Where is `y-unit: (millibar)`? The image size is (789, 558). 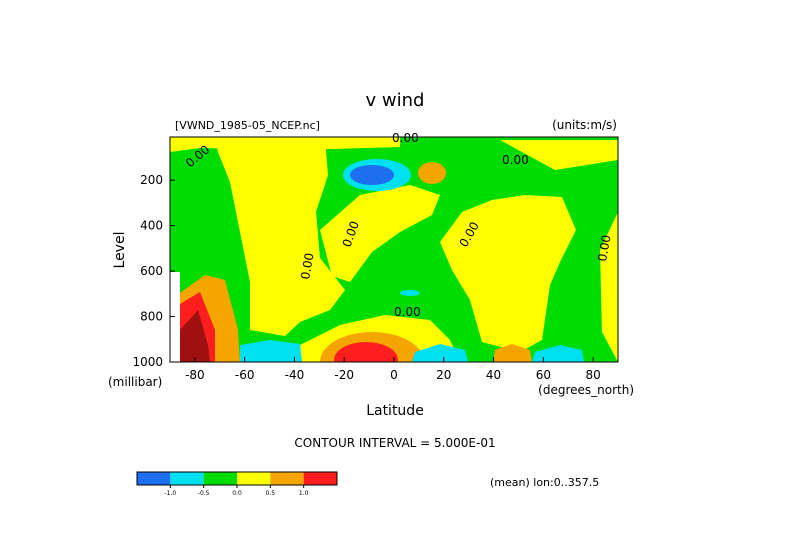
y-unit: (millibar) is located at coordinates (135, 382).